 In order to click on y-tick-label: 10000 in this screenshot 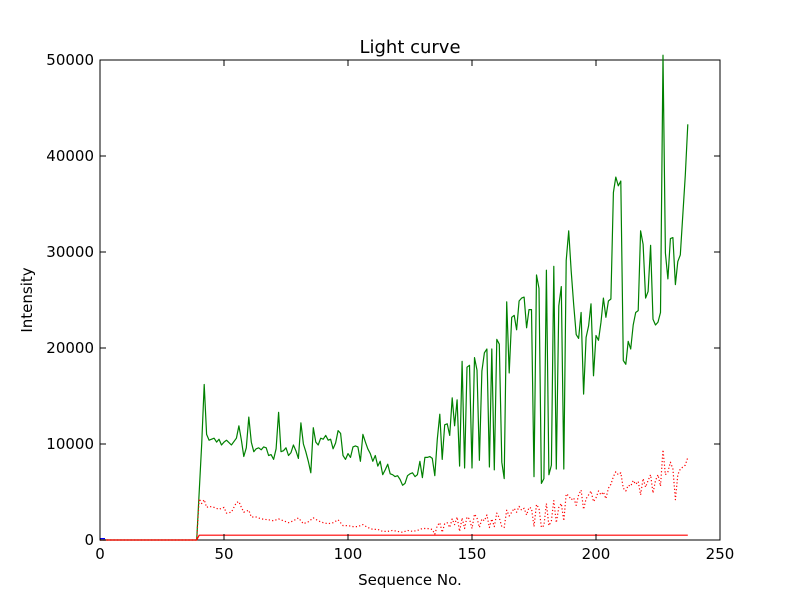, I will do `click(70, 444)`.